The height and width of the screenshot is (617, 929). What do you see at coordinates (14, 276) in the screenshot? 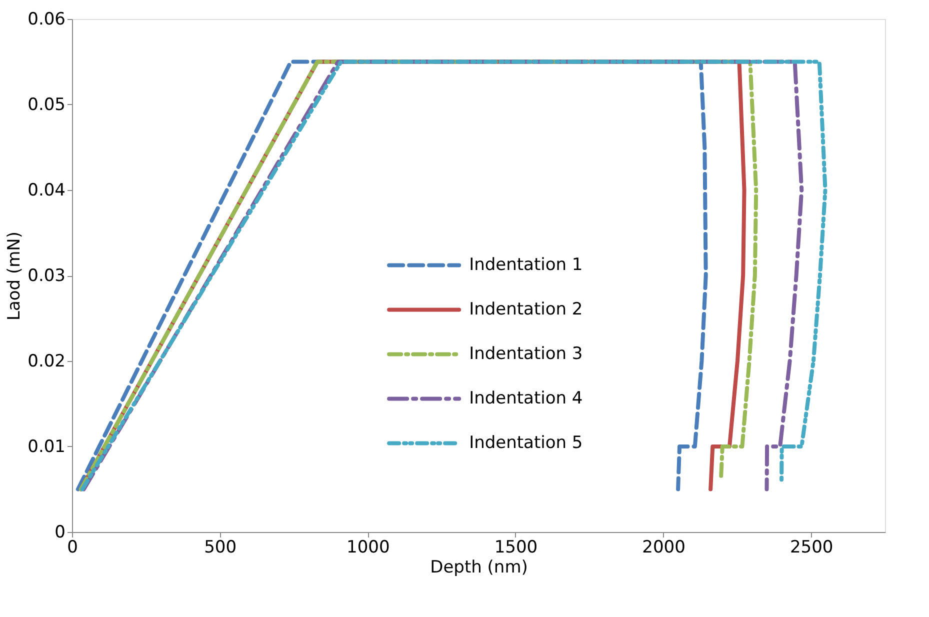
I see `y-axis-title: Laod (mN)` at bounding box center [14, 276].